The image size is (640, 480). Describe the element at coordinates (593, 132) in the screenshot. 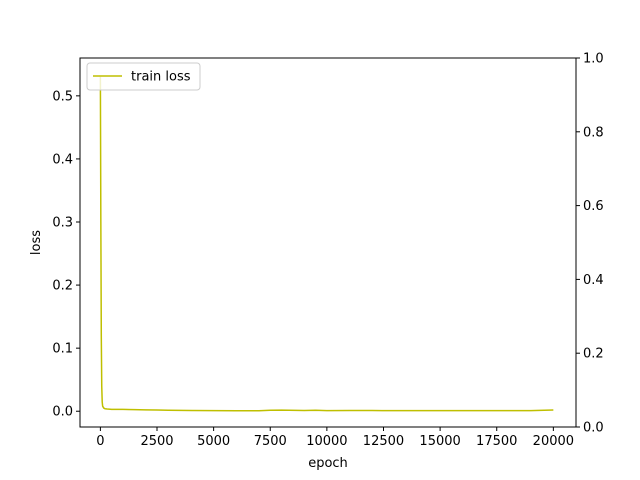

I see `y2-tick-label: 0.8` at that location.